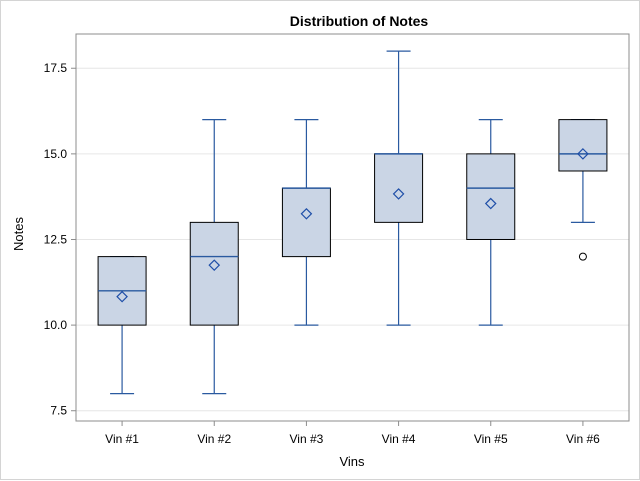  What do you see at coordinates (582, 256) in the screenshot?
I see `outlier-point` at bounding box center [582, 256].